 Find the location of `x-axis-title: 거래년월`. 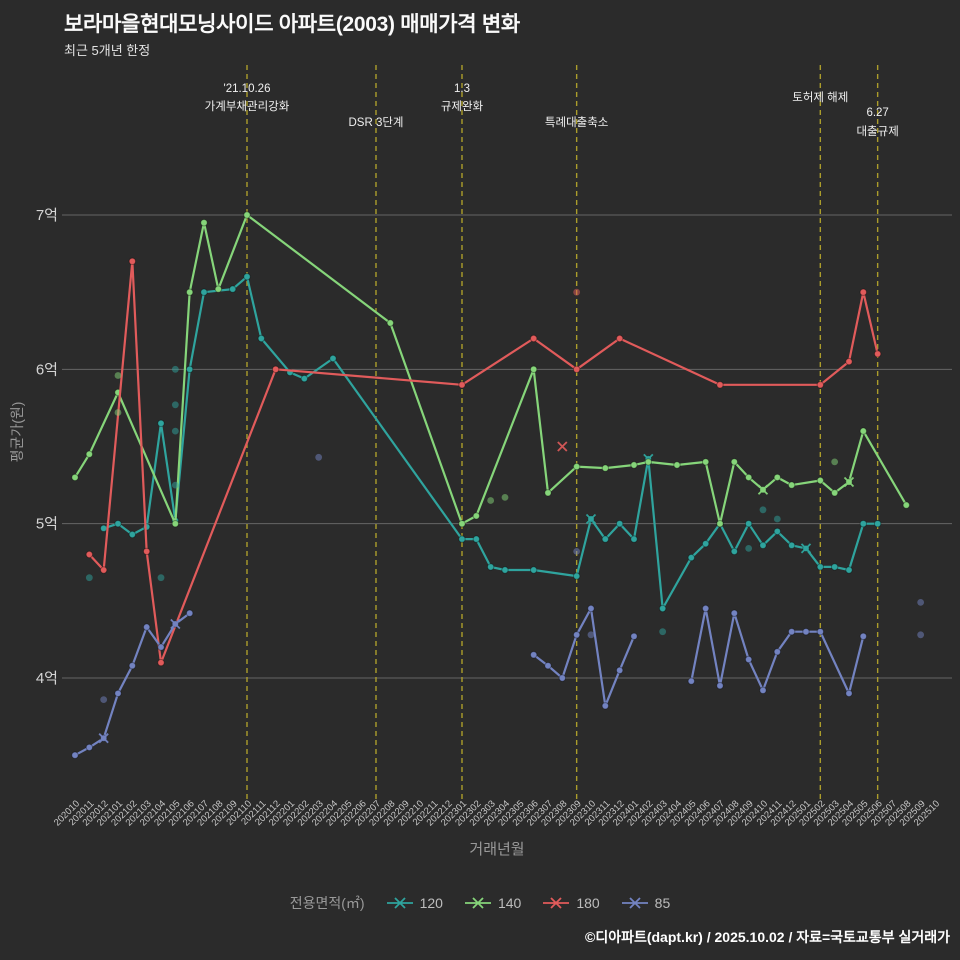

x-axis-title: 거래년월 is located at coordinates (496, 849).